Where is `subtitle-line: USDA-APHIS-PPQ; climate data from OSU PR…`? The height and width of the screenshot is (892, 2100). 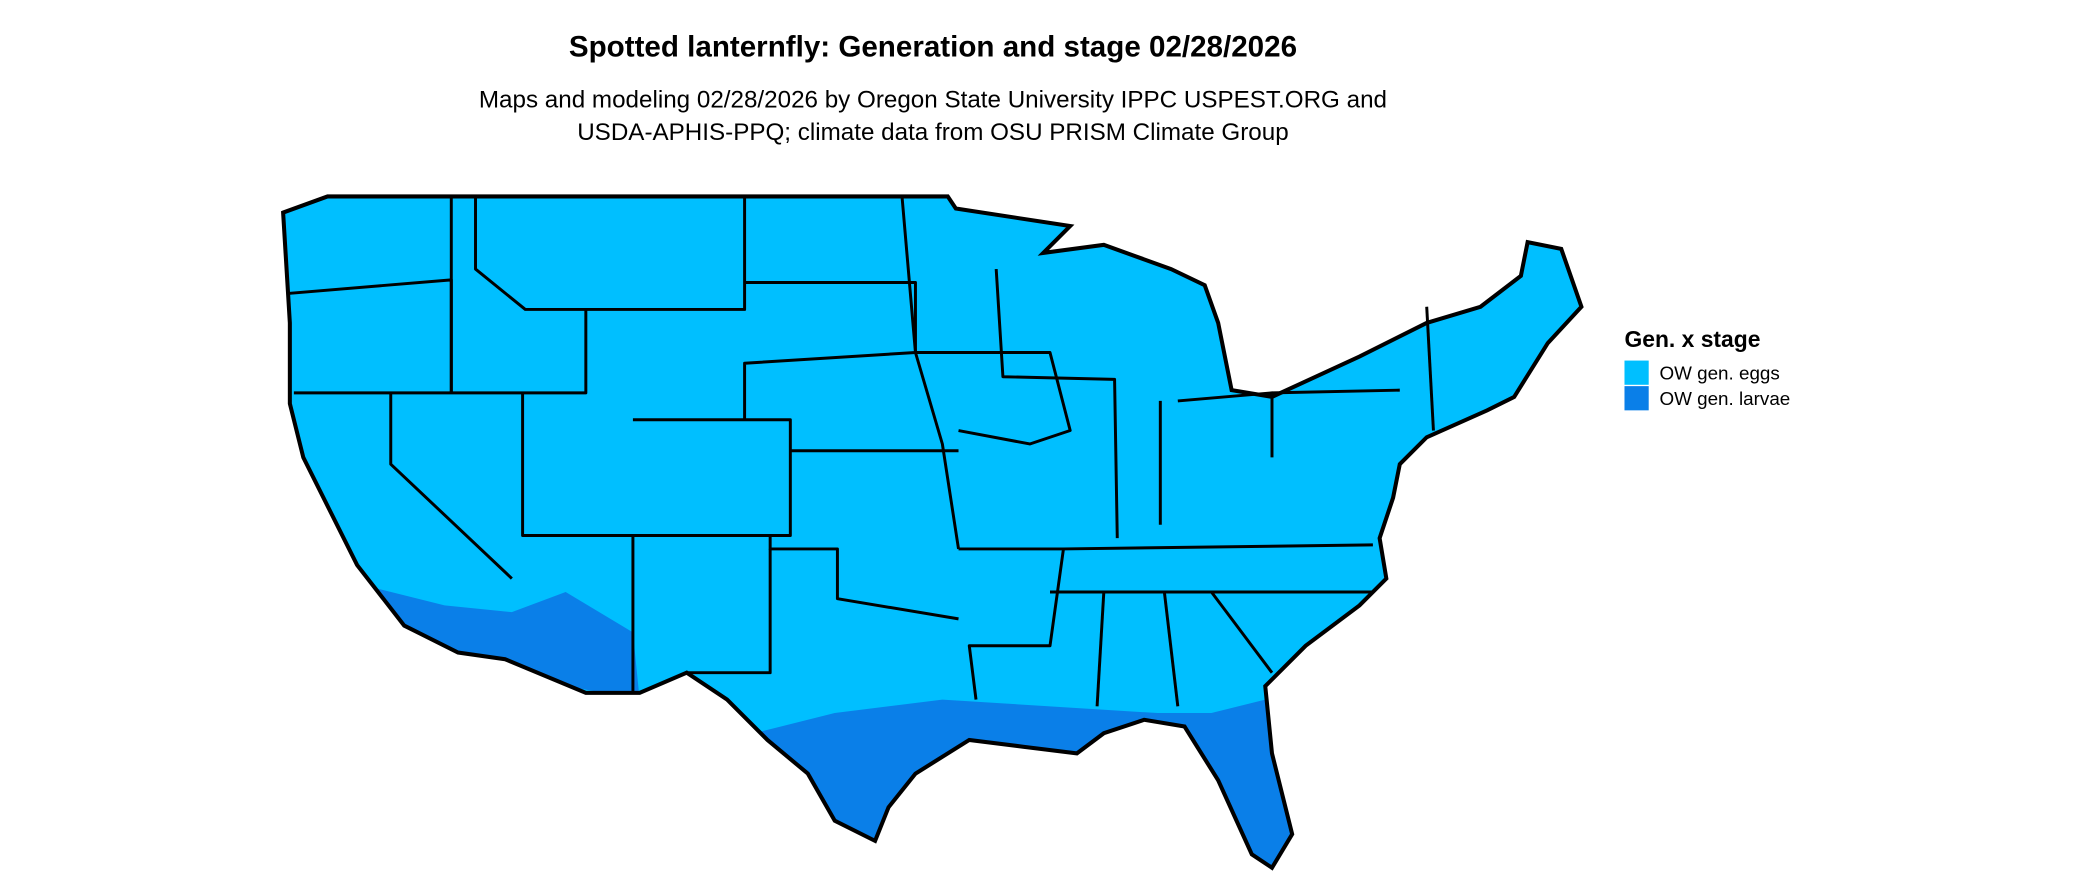 subtitle-line: USDA-APHIS-PPQ; climate data from OSU PR… is located at coordinates (933, 132).